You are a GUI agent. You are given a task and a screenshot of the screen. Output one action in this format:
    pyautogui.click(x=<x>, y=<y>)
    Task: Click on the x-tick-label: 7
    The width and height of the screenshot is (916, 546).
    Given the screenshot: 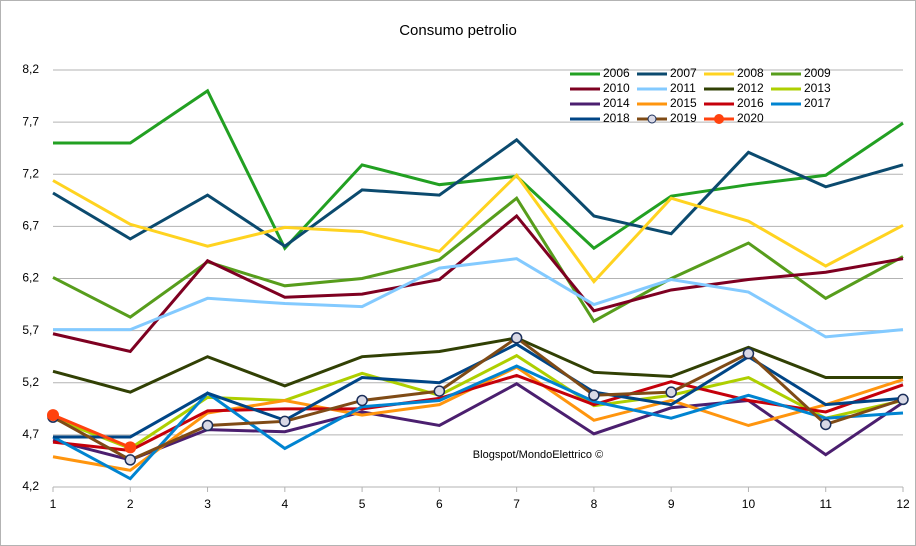 What is the action you would take?
    pyautogui.click(x=516, y=504)
    